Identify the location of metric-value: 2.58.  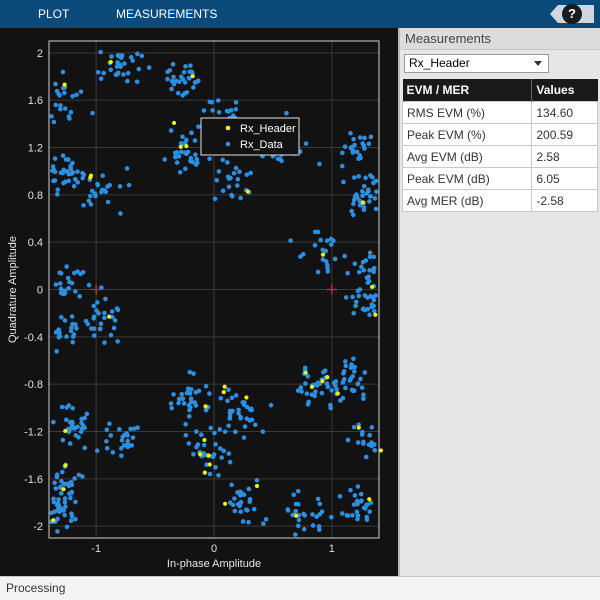
(564, 156).